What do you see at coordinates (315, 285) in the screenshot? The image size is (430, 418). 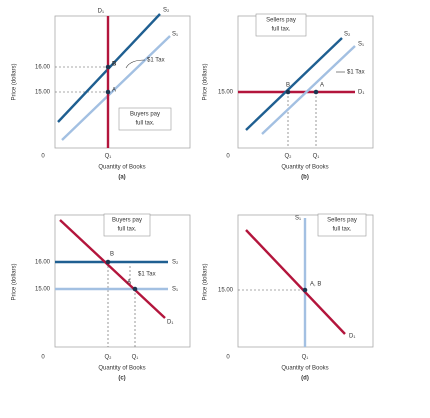 I see `point-label: A, B` at bounding box center [315, 285].